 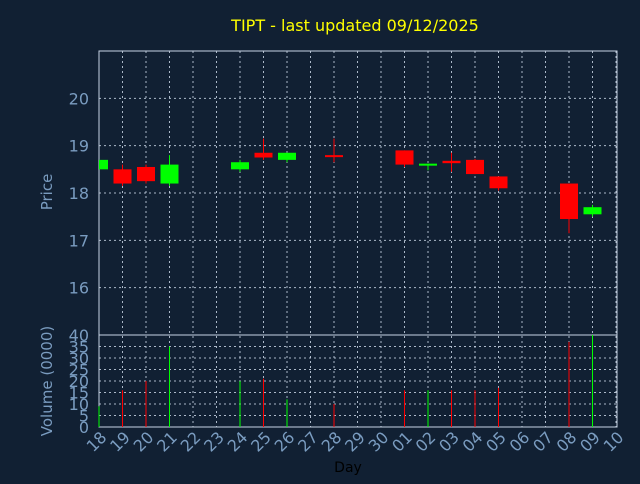 What do you see at coordinates (47, 381) in the screenshot?
I see `volume-axis-label: Volume (0000)` at bounding box center [47, 381].